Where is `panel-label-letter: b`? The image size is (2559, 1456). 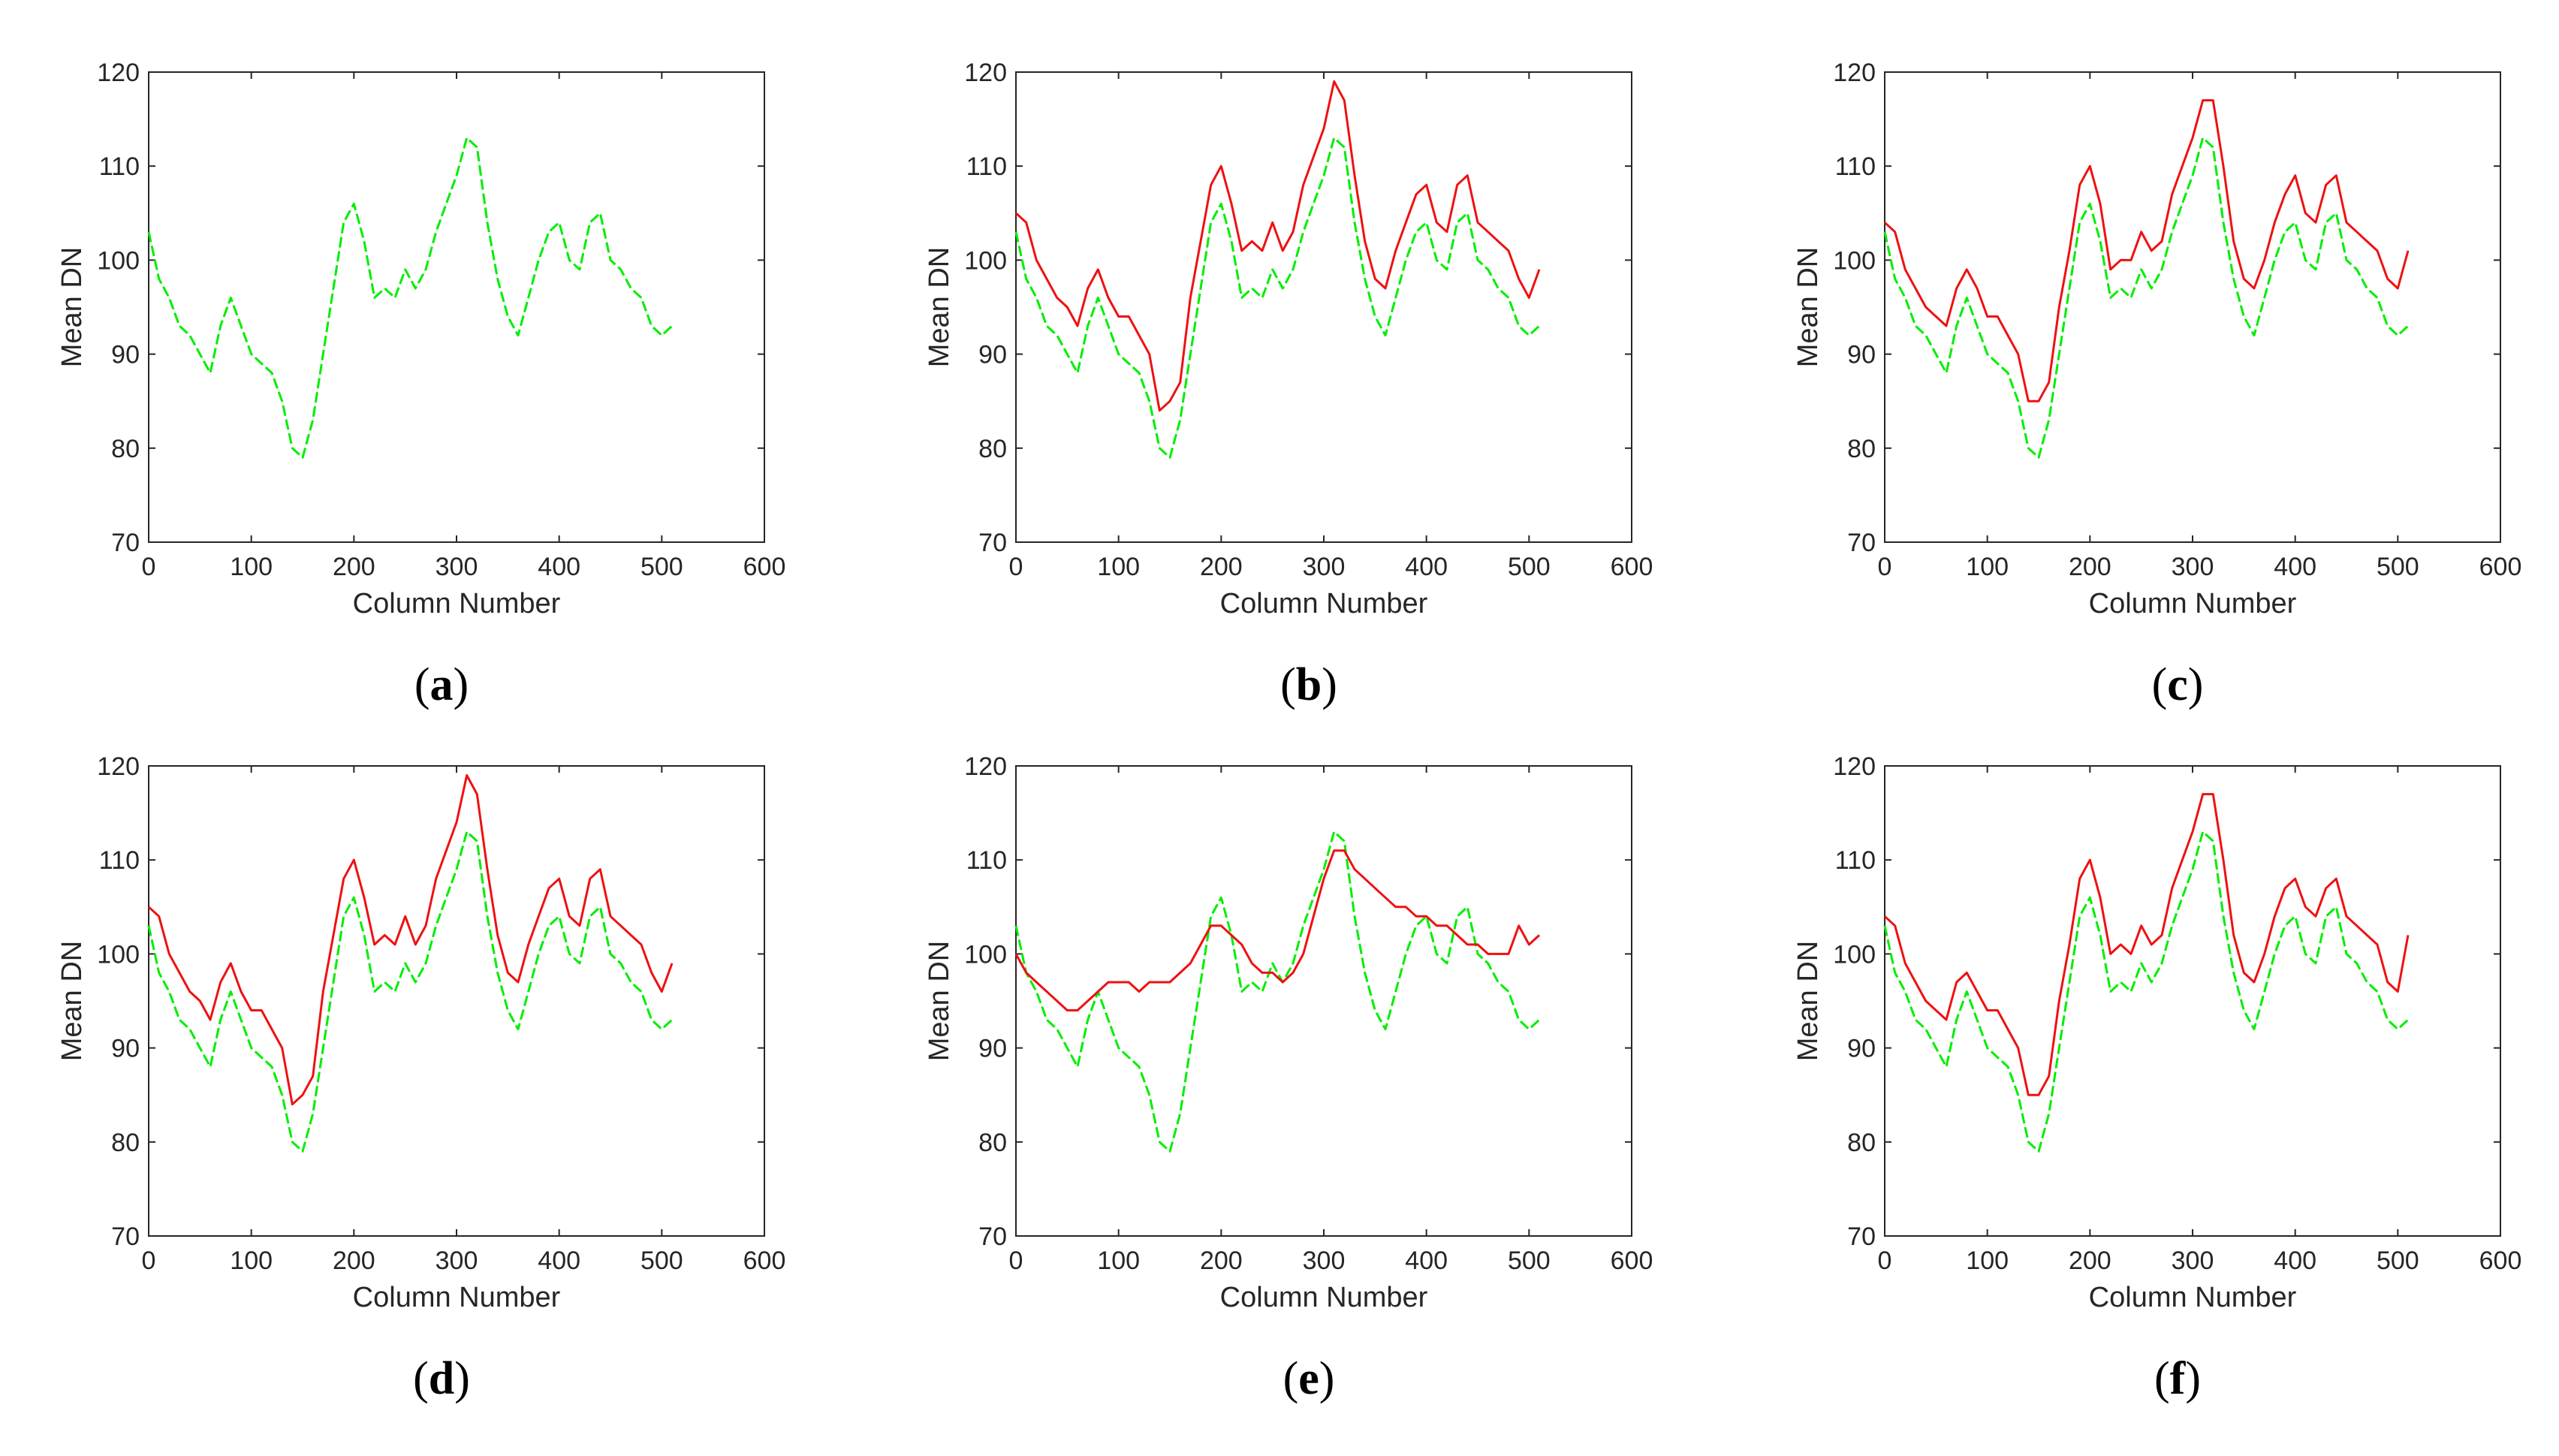 panel-label-letter: b is located at coordinates (1309, 684).